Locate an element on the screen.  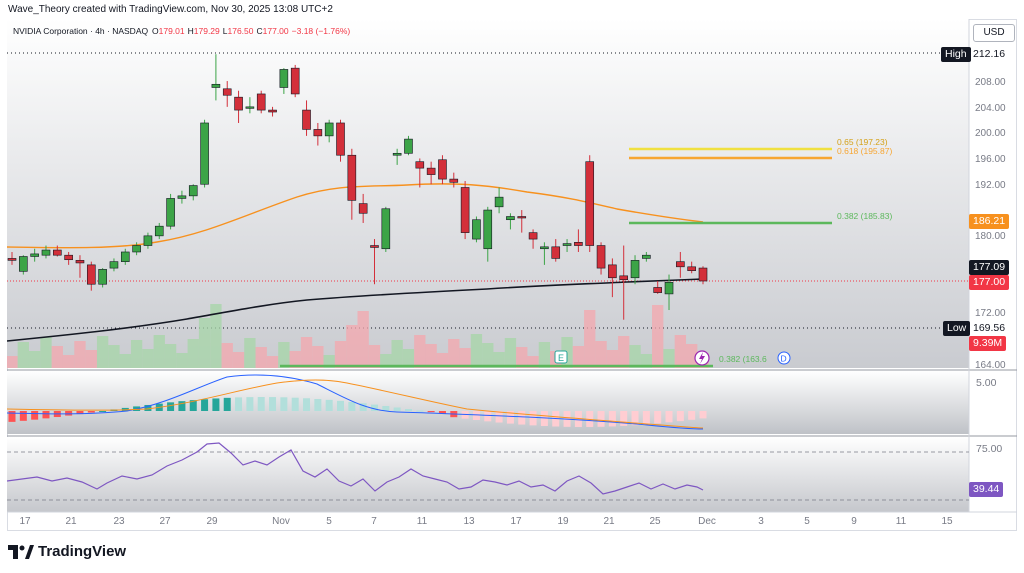
earnings-marker: E is located at coordinates (561, 357).